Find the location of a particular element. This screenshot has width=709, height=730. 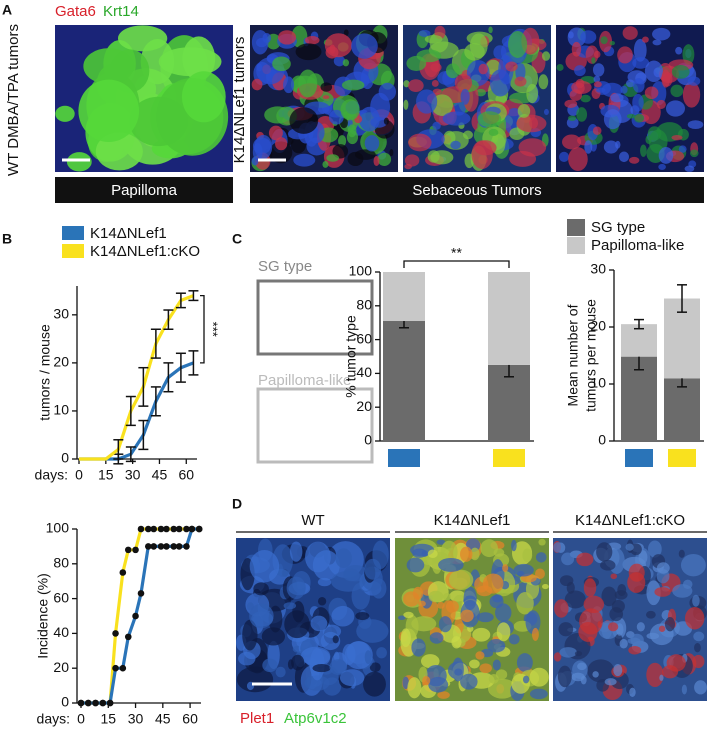

y-tick-label: 60 is located at coordinates (61, 597).